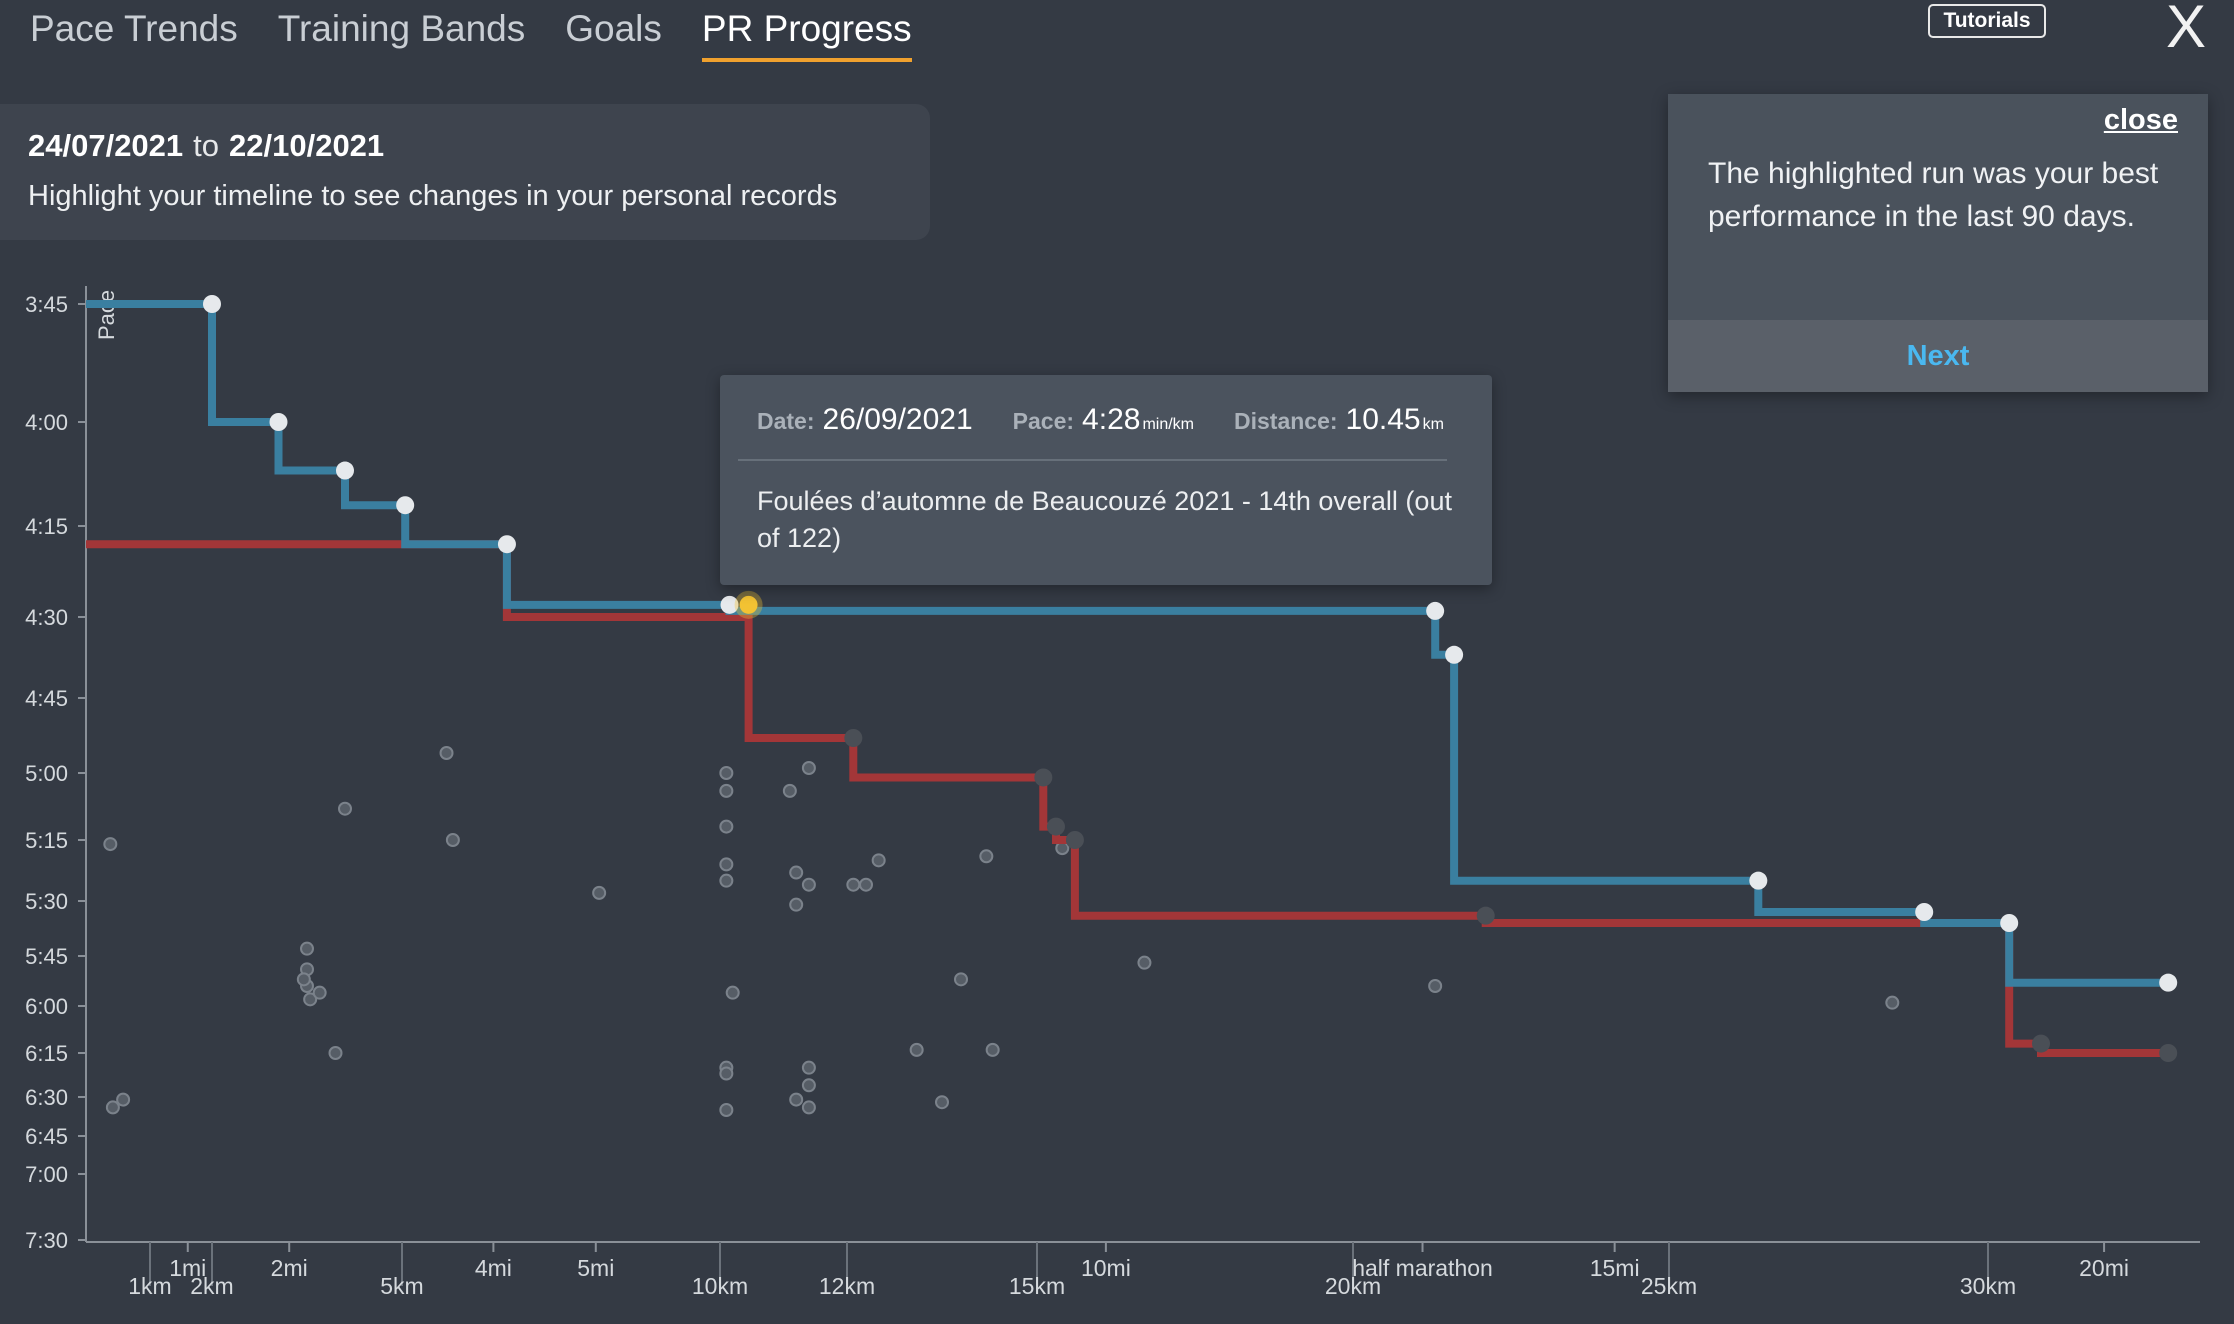 Image resolution: width=2234 pixels, height=1324 pixels. Describe the element at coordinates (1168, 424) in the screenshot. I see `tooltip-pace-unit: min/km` at that location.